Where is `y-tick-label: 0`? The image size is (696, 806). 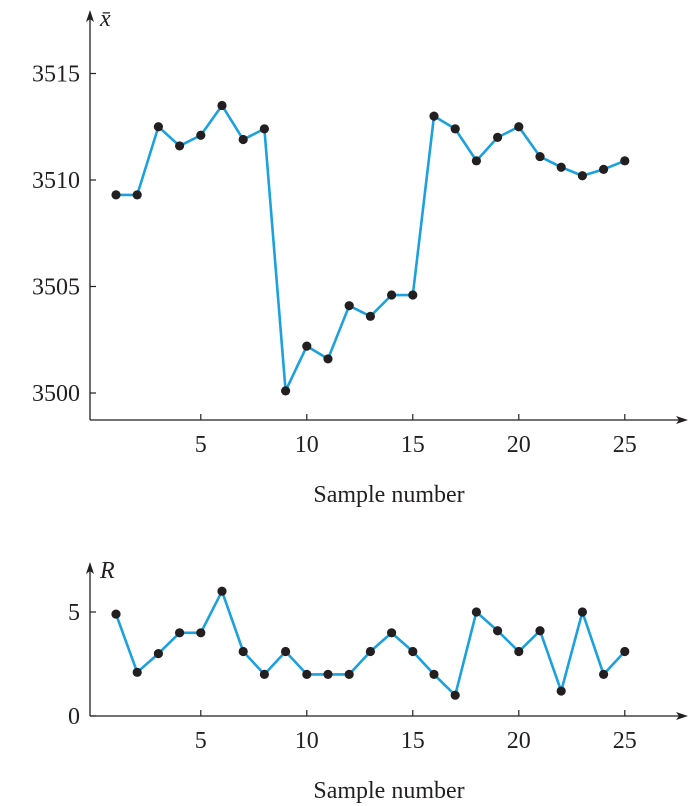 y-tick-label: 0 is located at coordinates (74, 717).